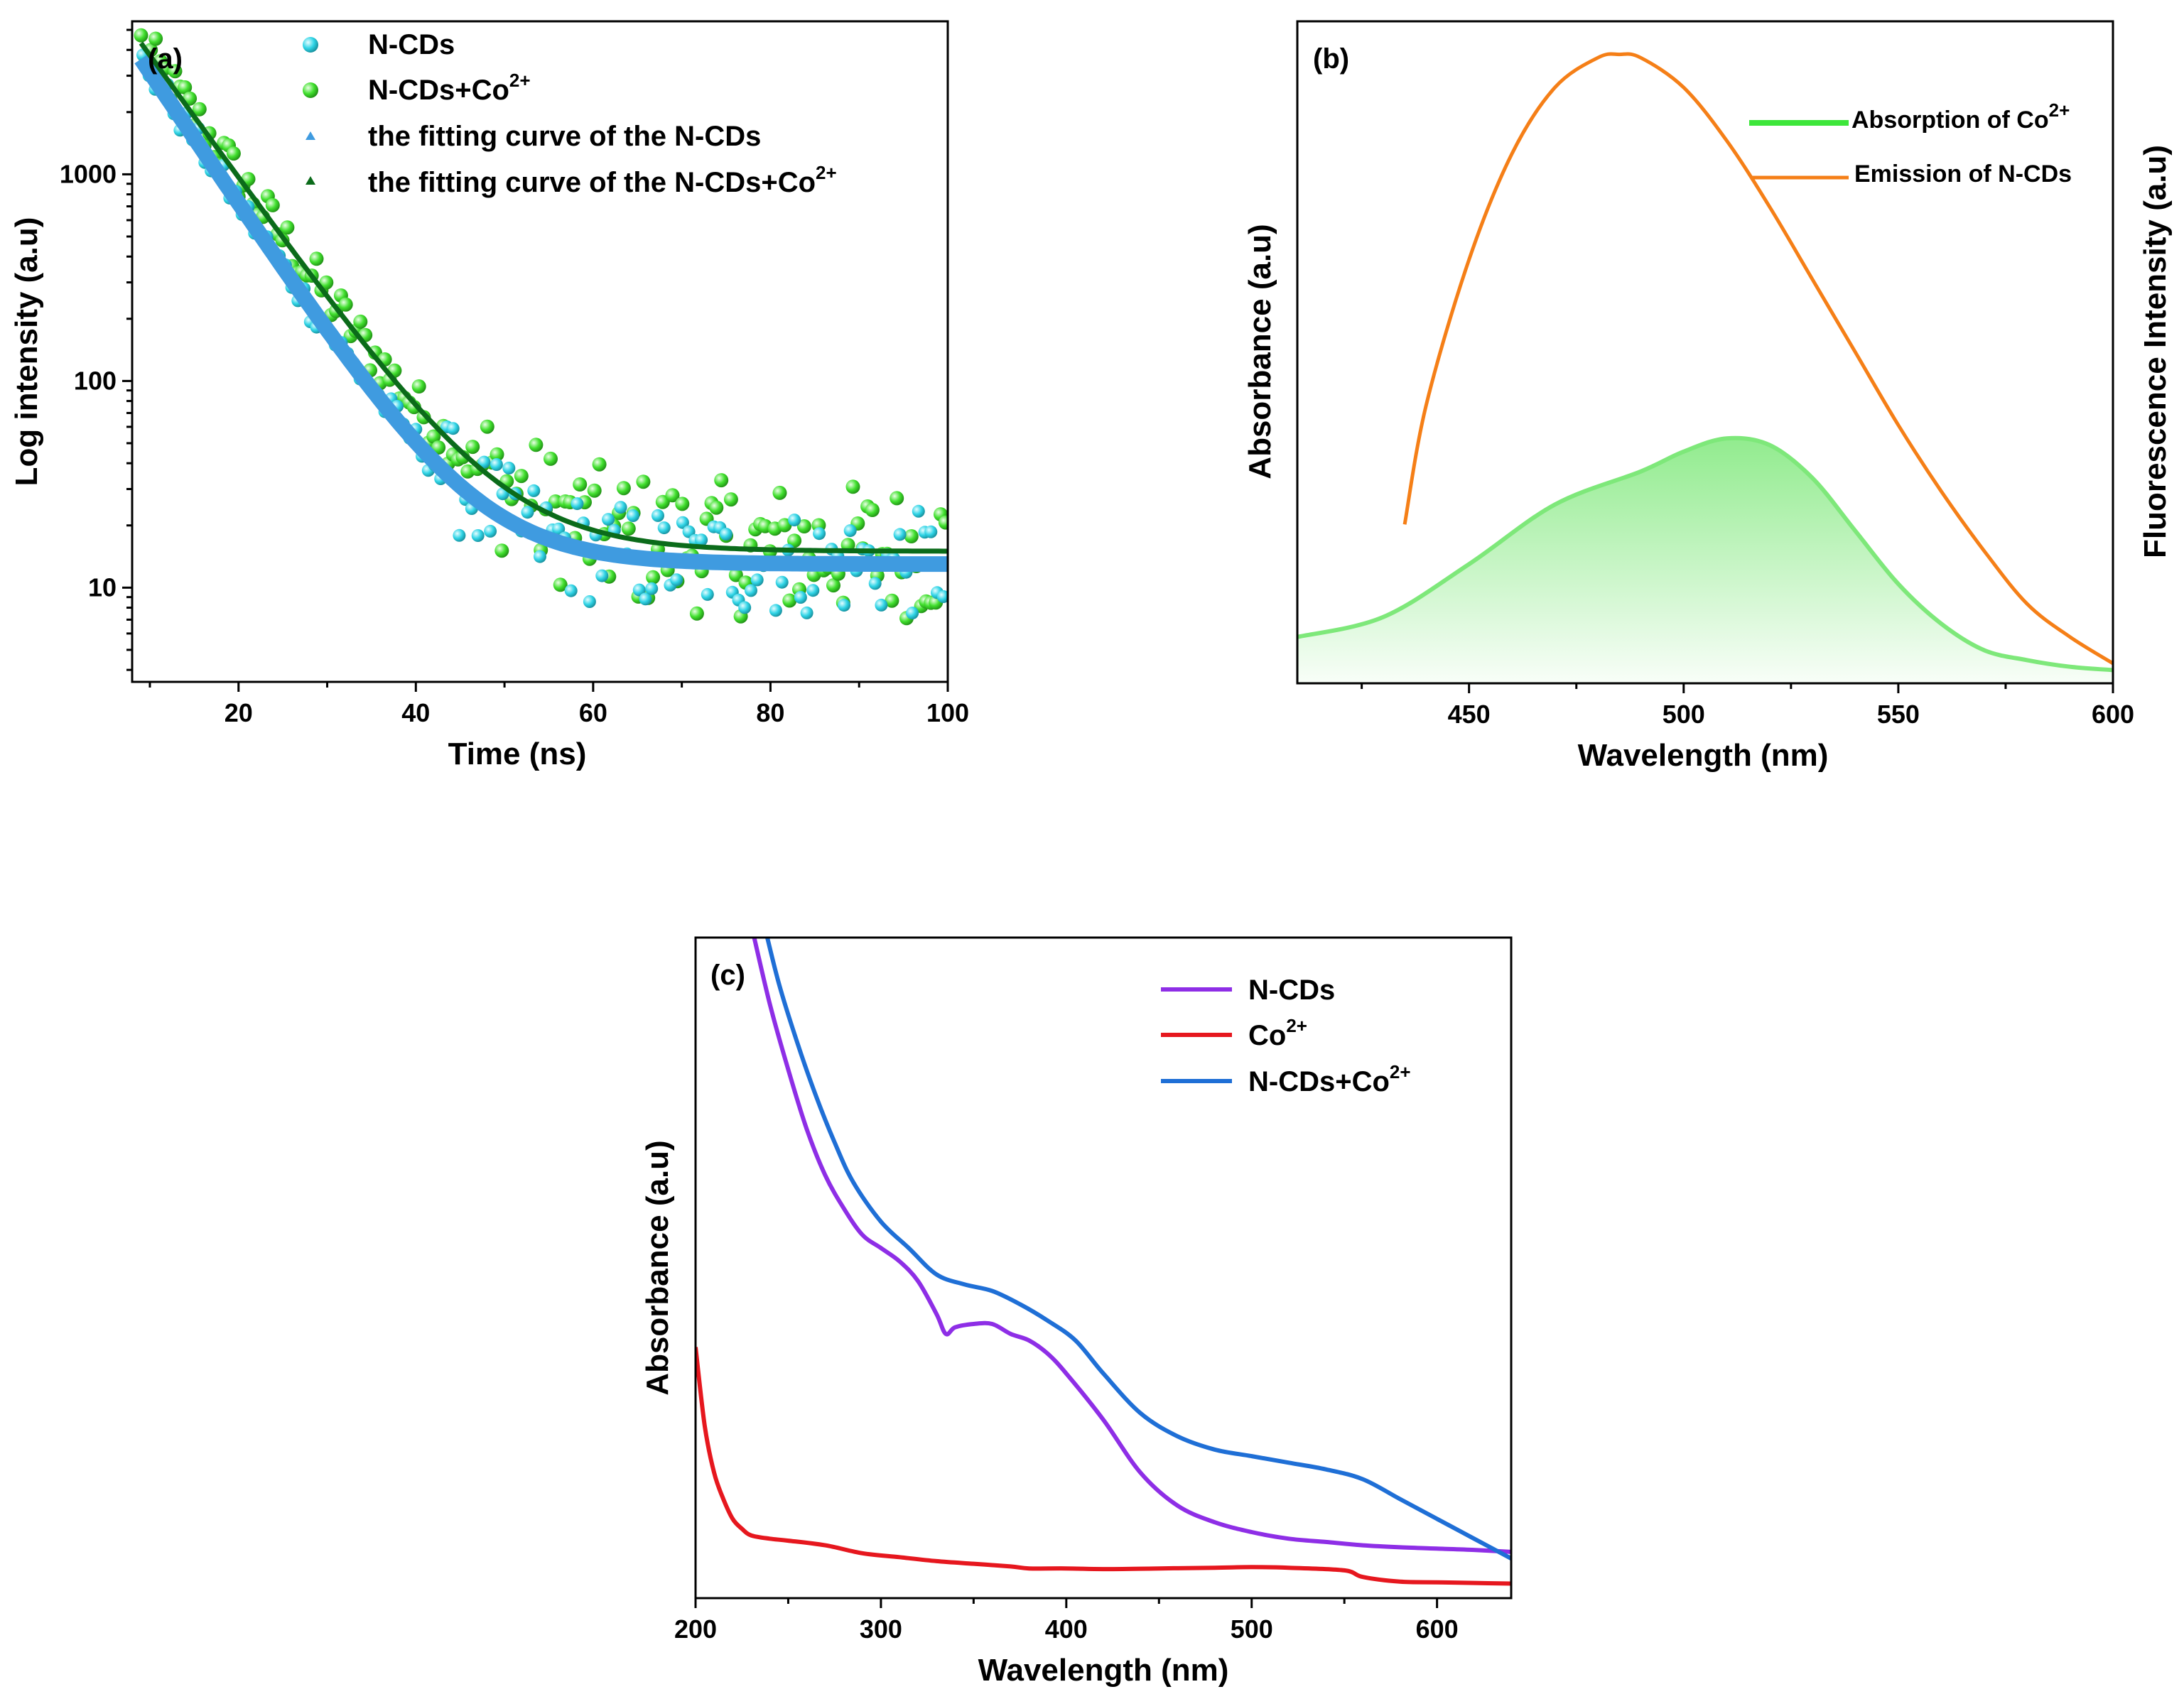  Describe the element at coordinates (1911, 143) in the screenshot. I see `panel-b-legend: Absorption of Co2+ Emission of N-CDs` at that location.